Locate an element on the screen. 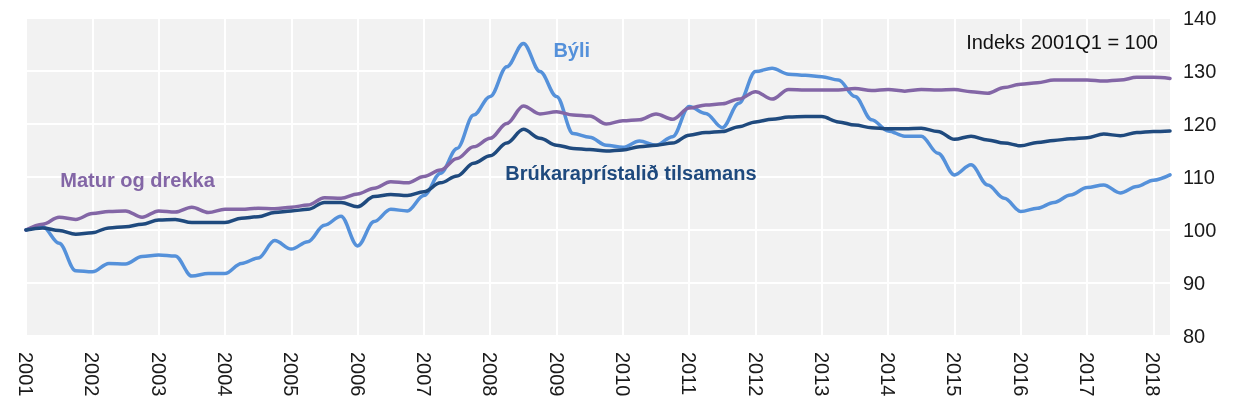 Image resolution: width=1238 pixels, height=406 pixels. x-tick-label: 2011 is located at coordinates (689, 374).